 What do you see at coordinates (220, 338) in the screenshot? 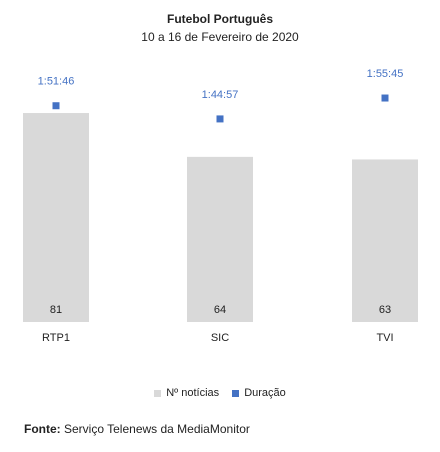
I see `x-tick-label: SIC` at bounding box center [220, 338].